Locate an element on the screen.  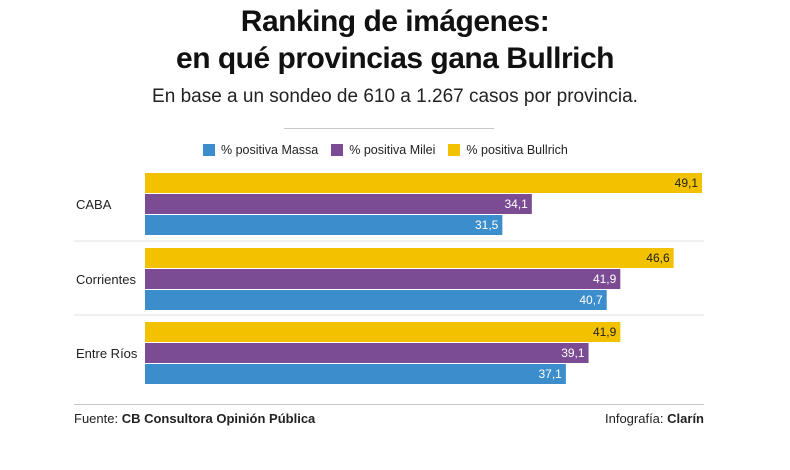
category-label-corrientes: Corrientes is located at coordinates (106, 279).